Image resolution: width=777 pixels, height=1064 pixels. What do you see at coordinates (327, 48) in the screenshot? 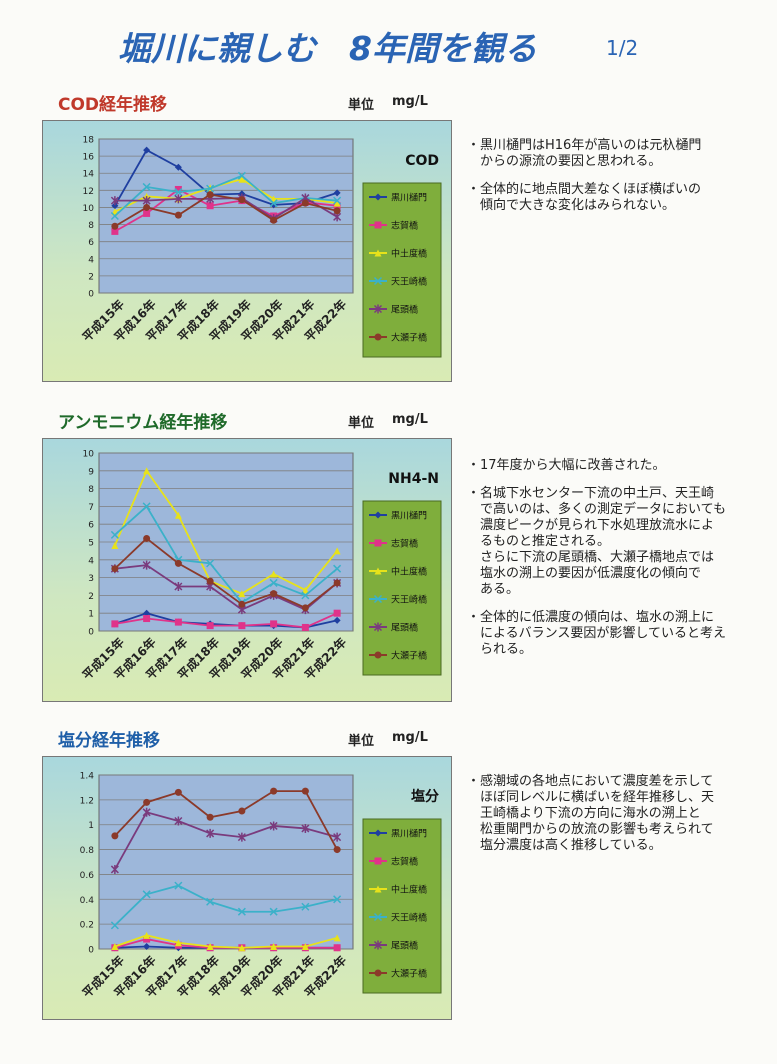
I see `page-title: 堀川に親しむ 8年間を観る` at bounding box center [327, 48].